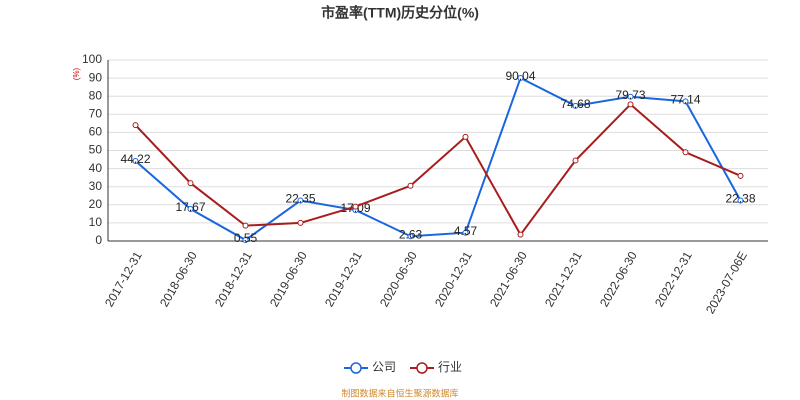  What do you see at coordinates (343, 279) in the screenshot?
I see `x-tick-label: 2019-12-31` at bounding box center [343, 279].